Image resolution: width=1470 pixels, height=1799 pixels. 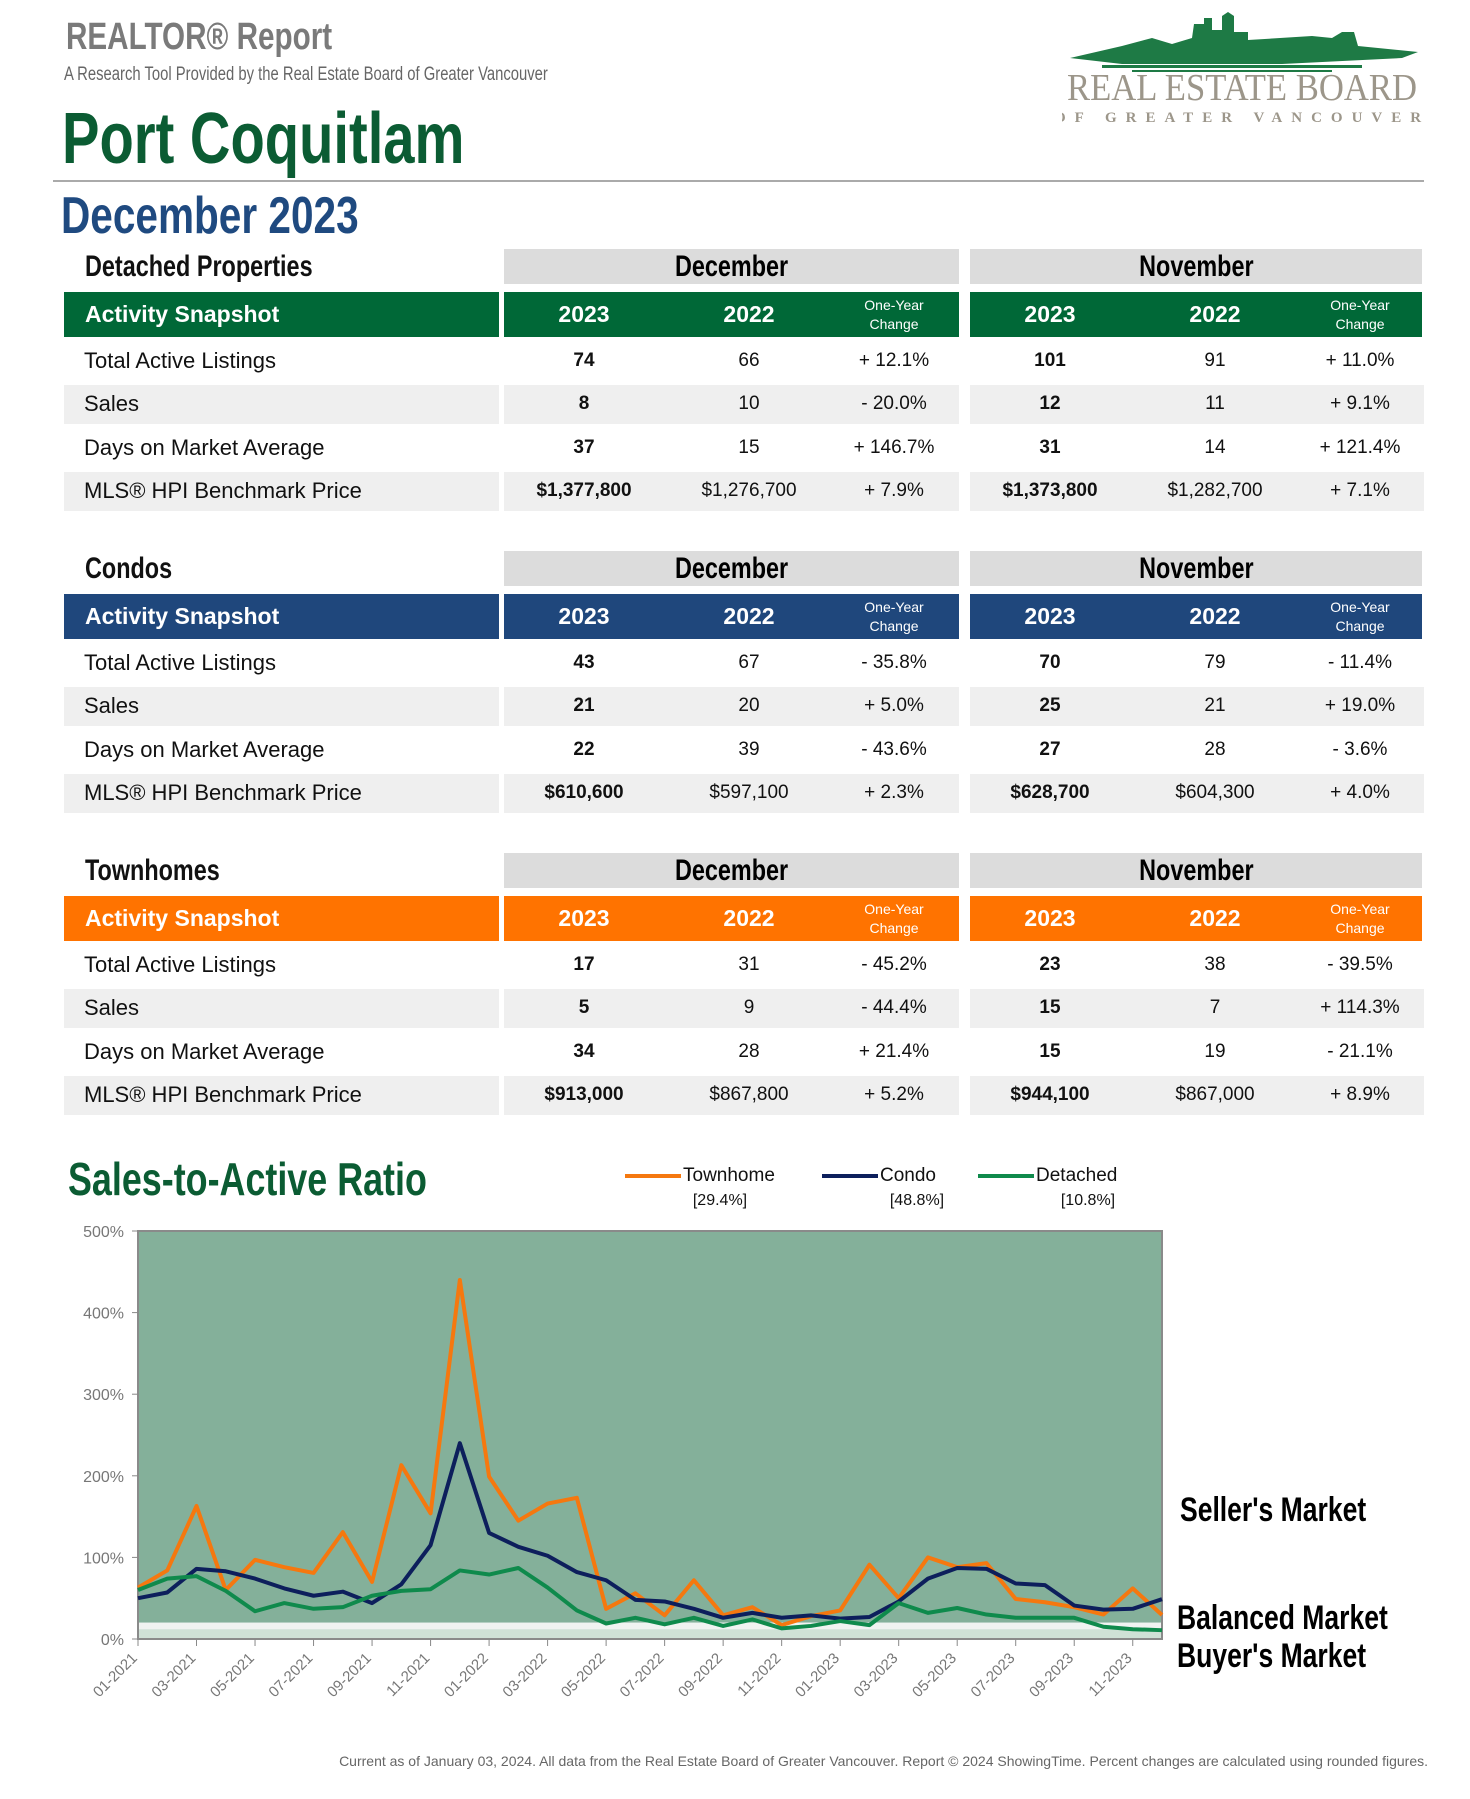 What do you see at coordinates (1006, 1176) in the screenshot?
I see `legend-swatch-detached` at bounding box center [1006, 1176].